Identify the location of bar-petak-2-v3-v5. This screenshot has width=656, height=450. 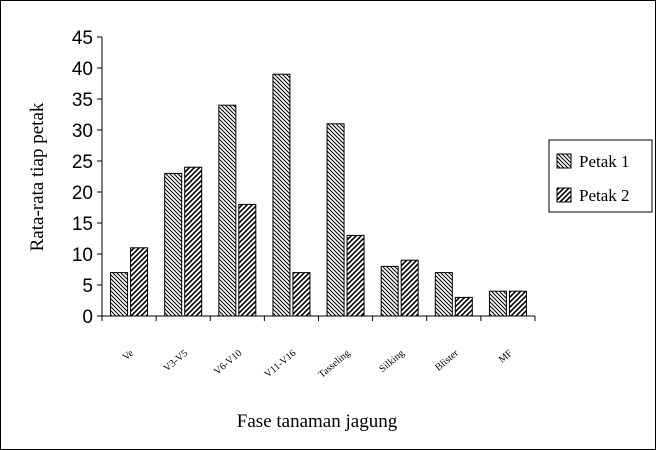
(193, 241).